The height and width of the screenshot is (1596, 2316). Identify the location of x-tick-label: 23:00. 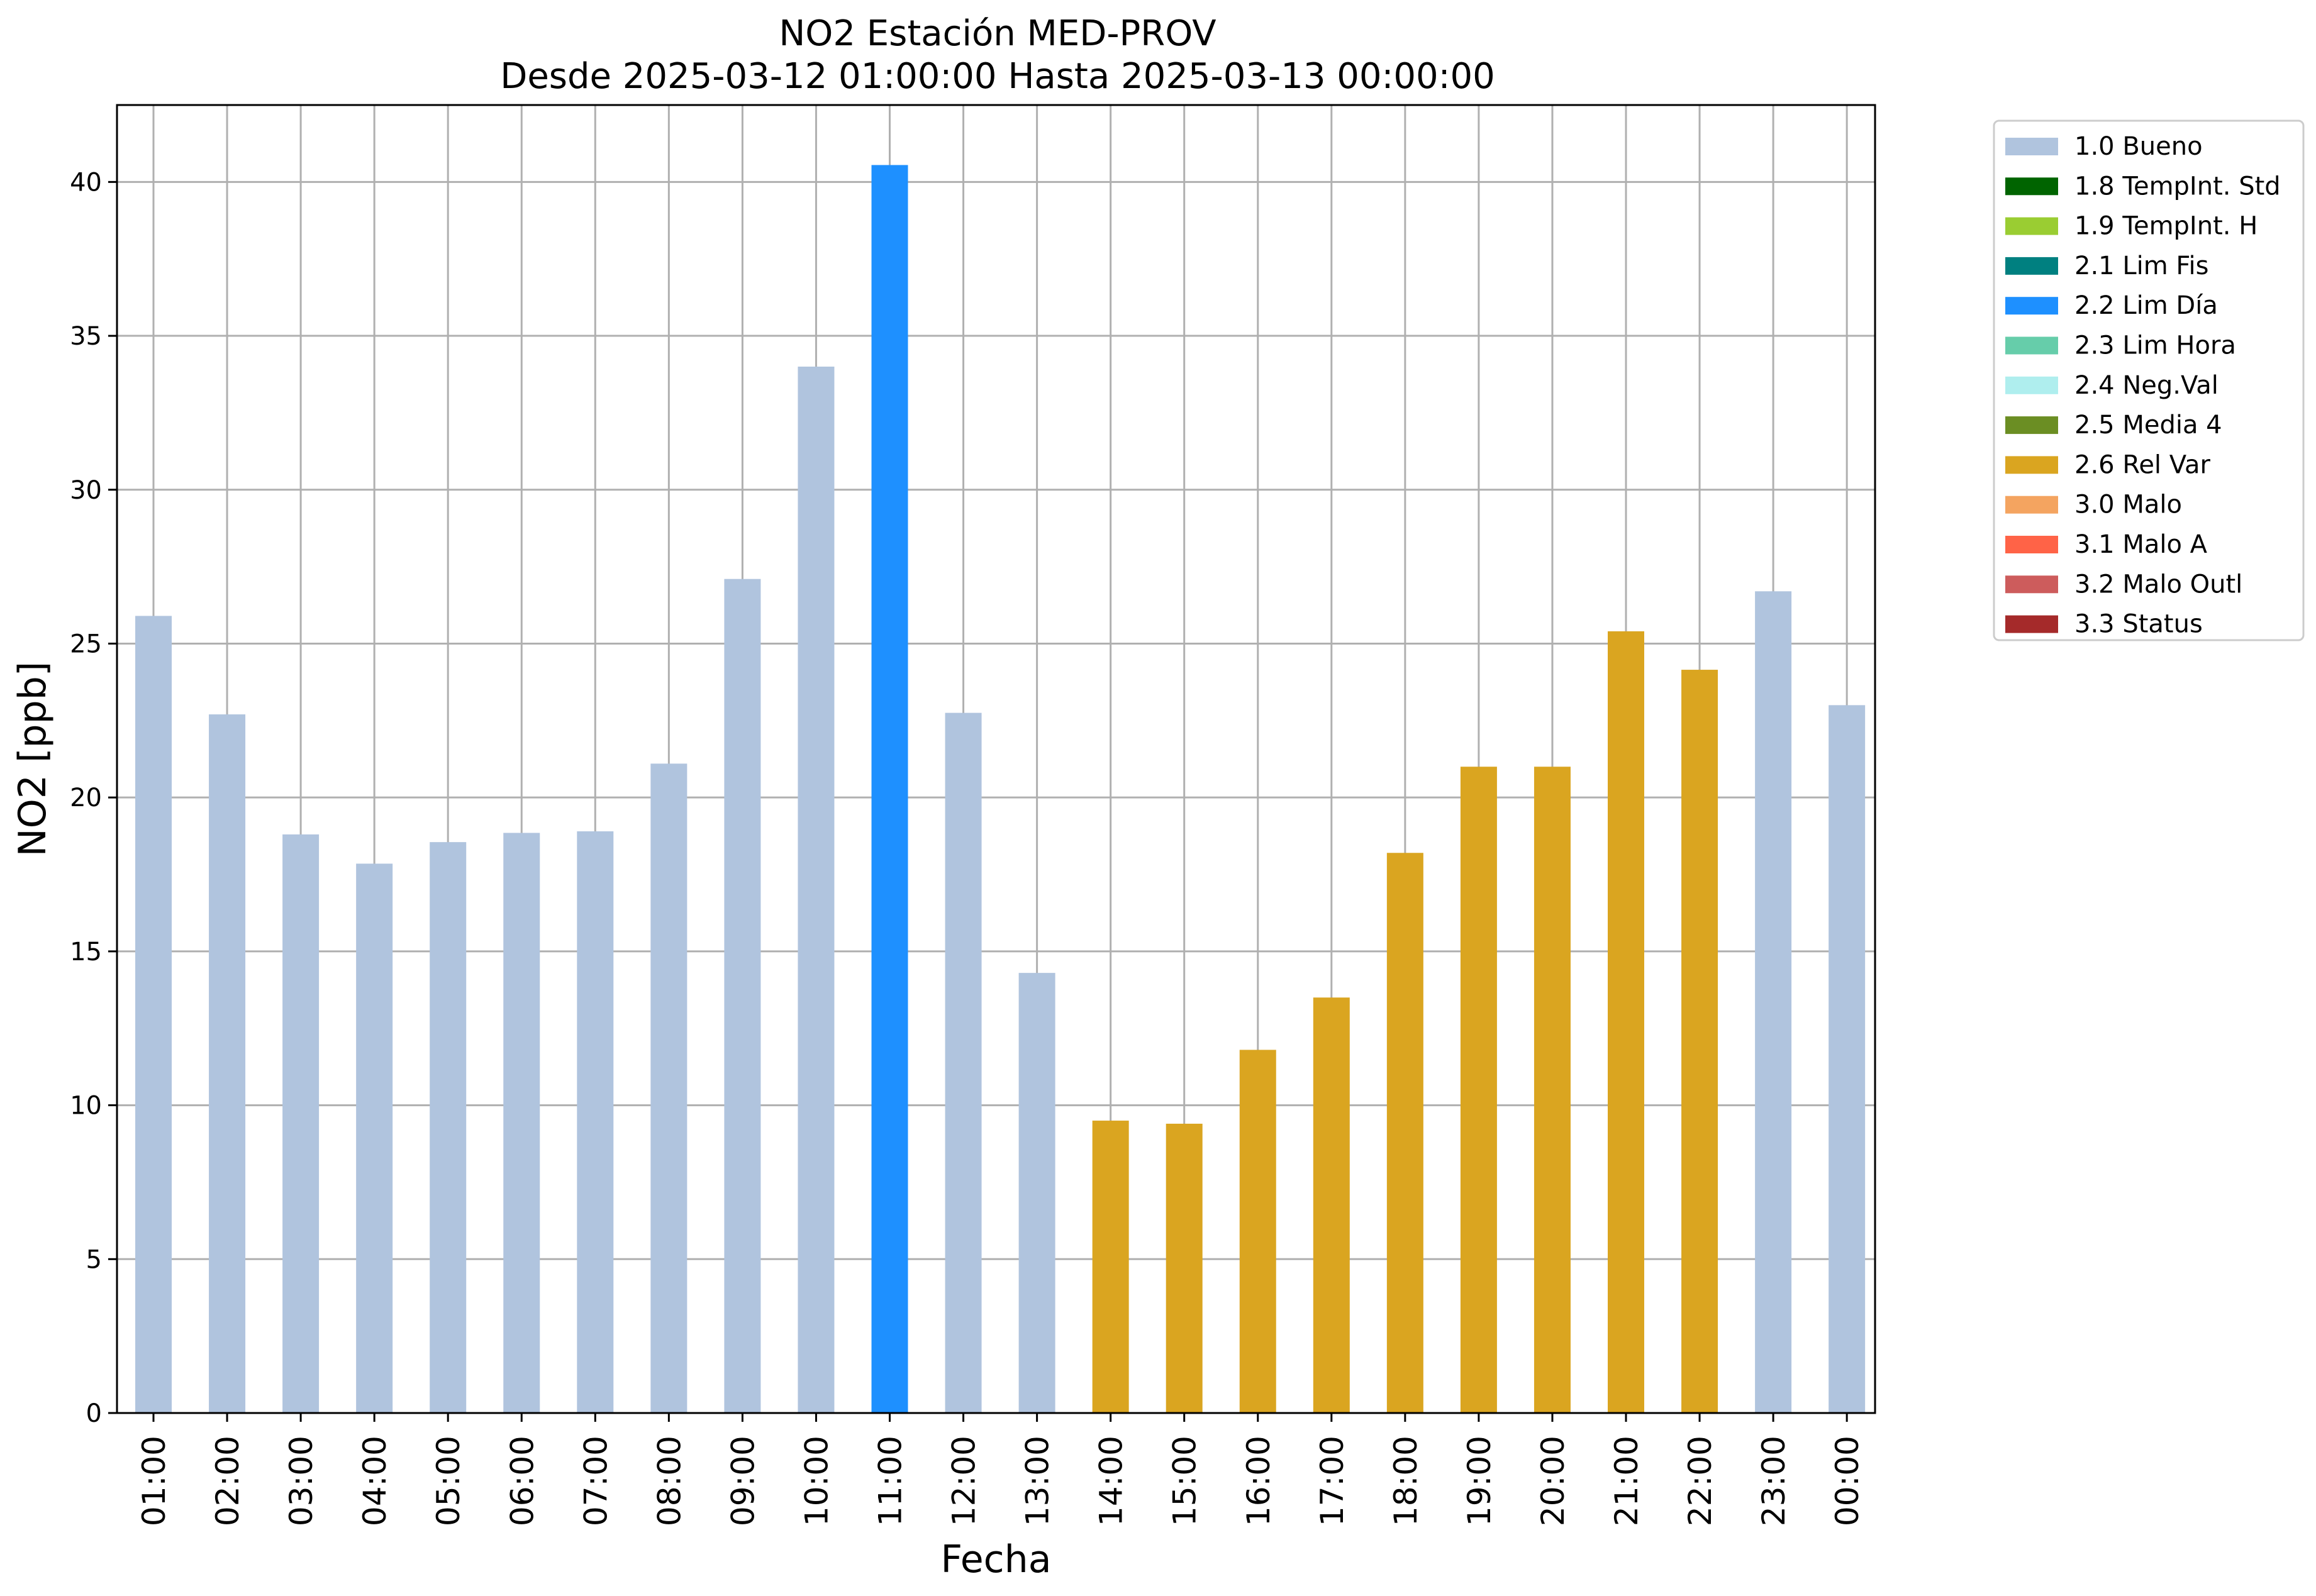
(1774, 1481).